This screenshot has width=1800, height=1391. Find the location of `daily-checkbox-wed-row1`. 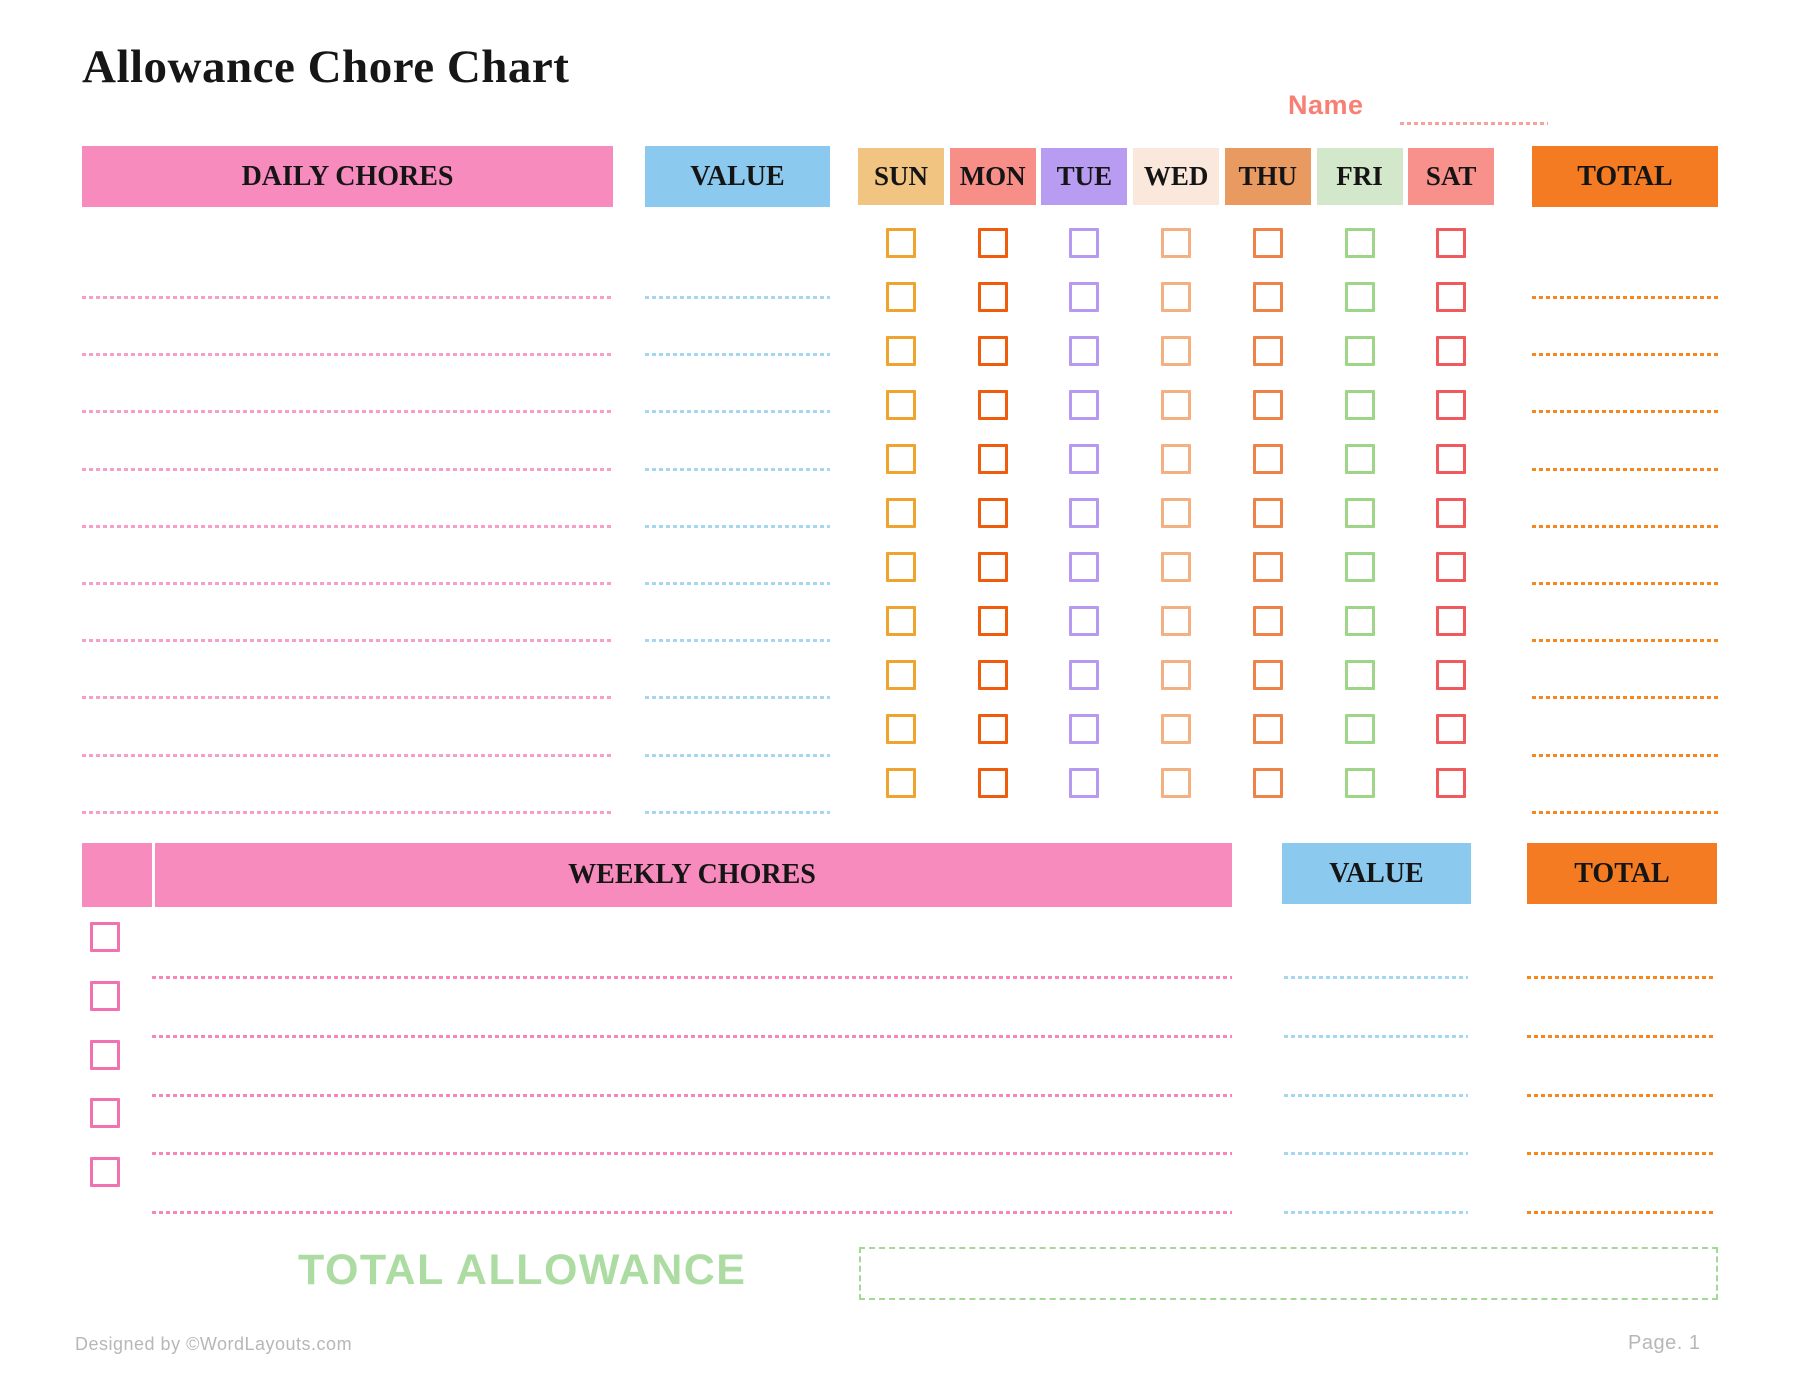

daily-checkbox-wed-row1 is located at coordinates (1176, 243).